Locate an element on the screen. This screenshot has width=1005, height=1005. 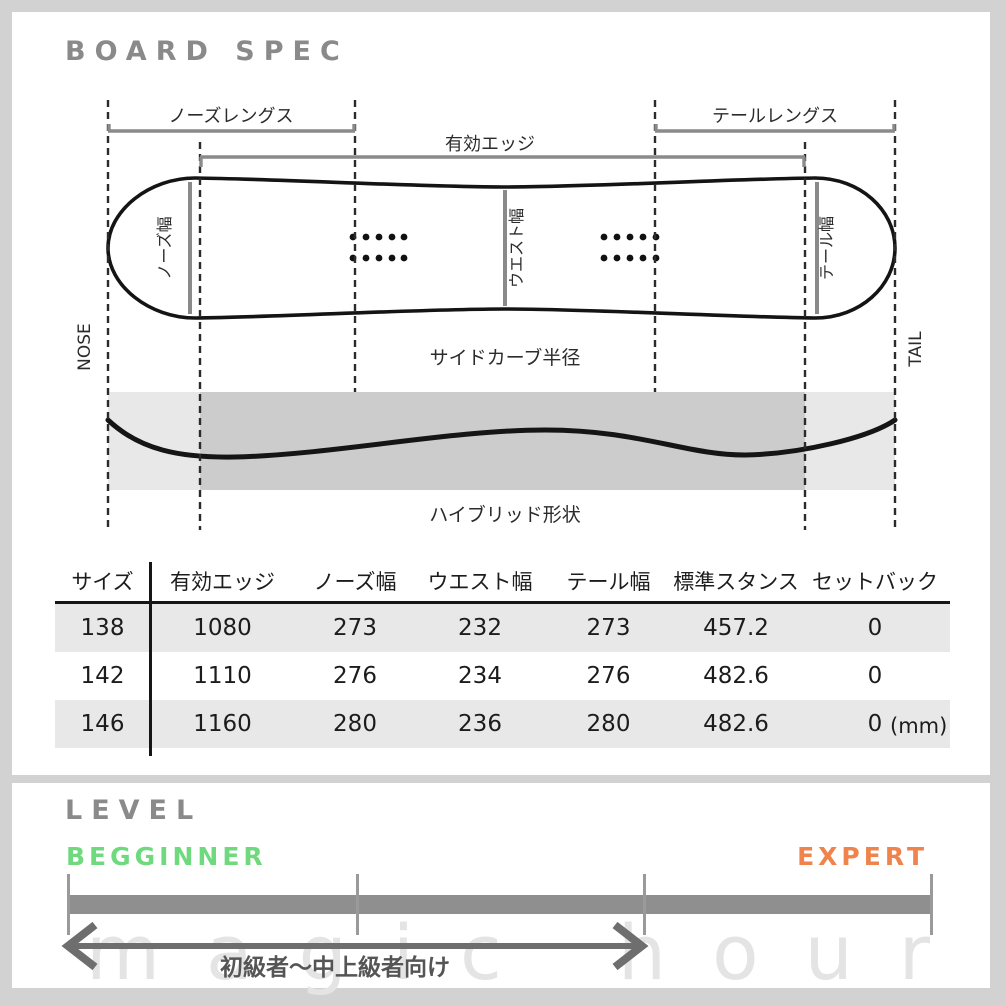
spec-table-row-142: 142 1110 276 234 276 482.6 0 is located at coordinates (502, 676).